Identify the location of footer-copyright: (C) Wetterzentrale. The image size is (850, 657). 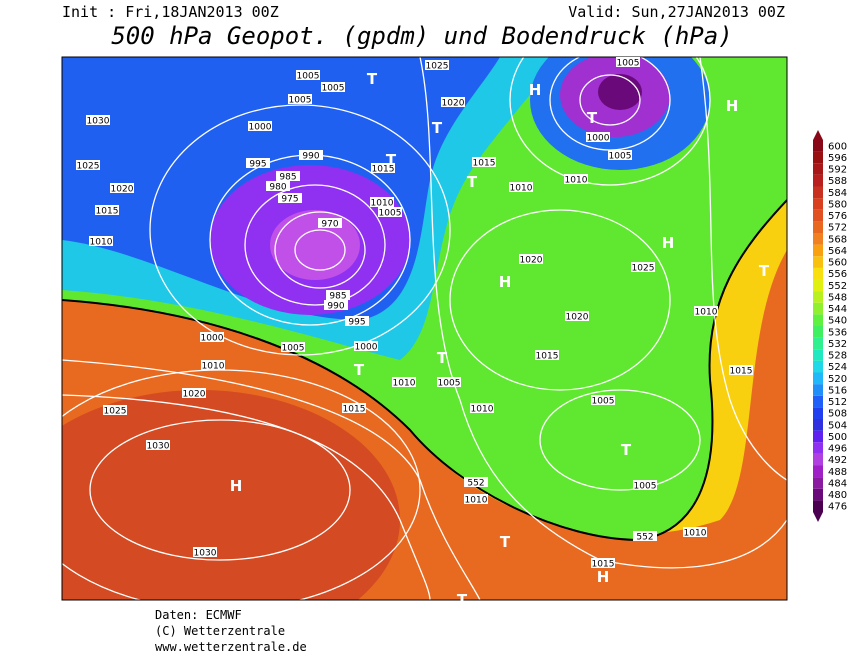
(220, 631).